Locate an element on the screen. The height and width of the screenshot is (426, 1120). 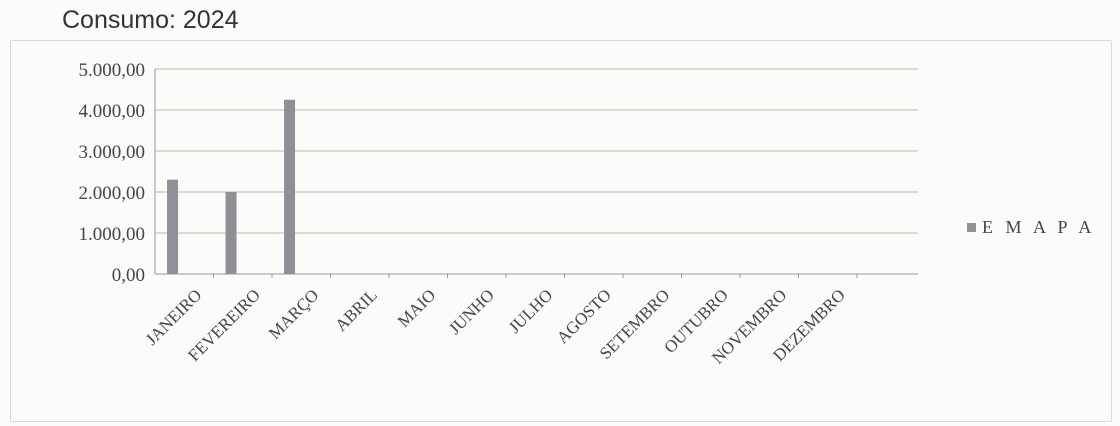
y-tick-label: 4.000,00 is located at coordinates (112, 111).